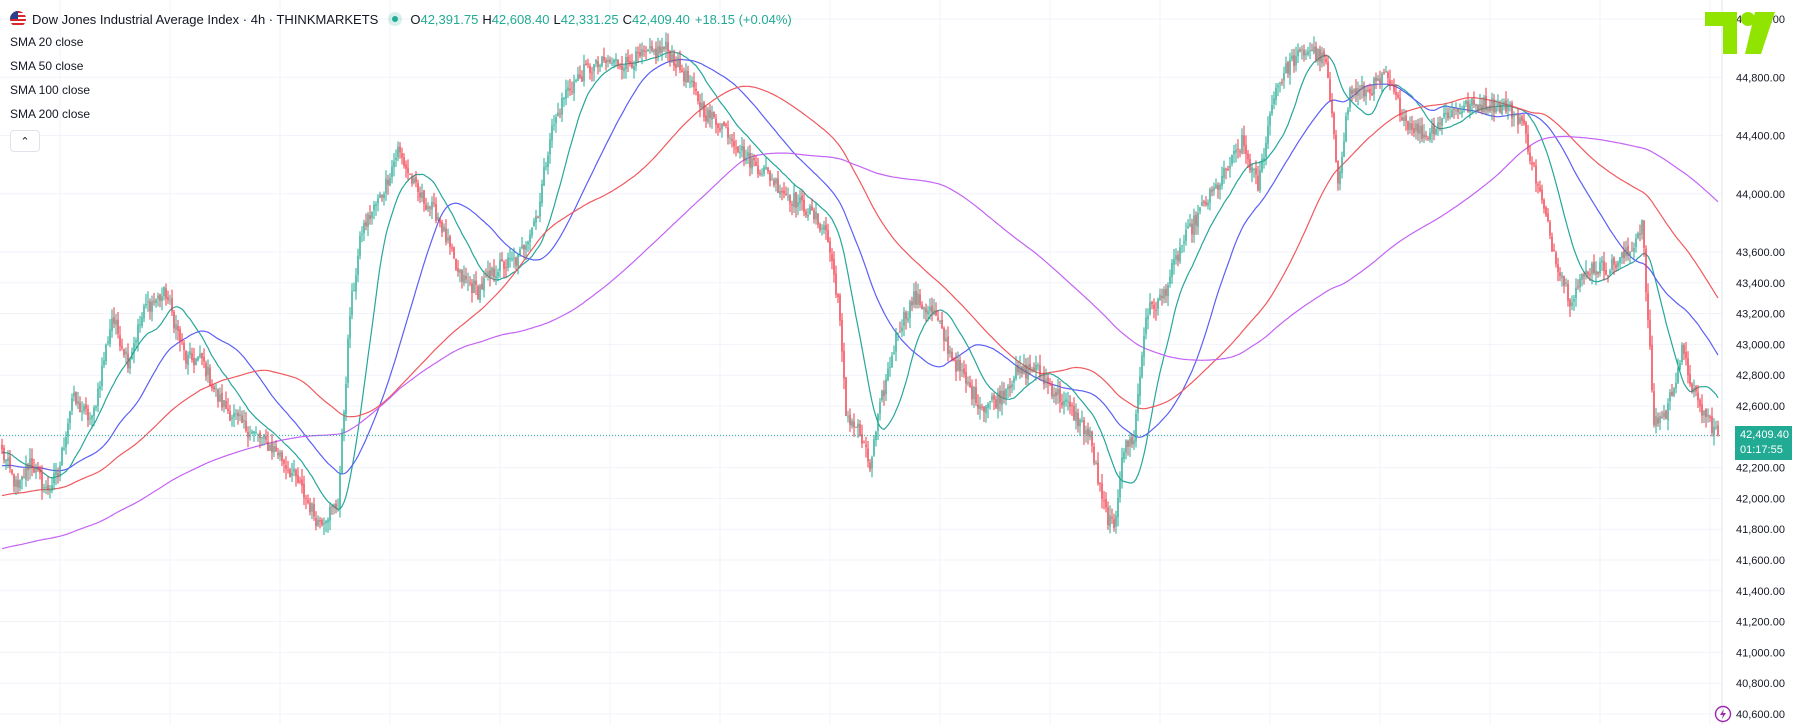  What do you see at coordinates (1723, 714) in the screenshot?
I see `replay-icon` at bounding box center [1723, 714].